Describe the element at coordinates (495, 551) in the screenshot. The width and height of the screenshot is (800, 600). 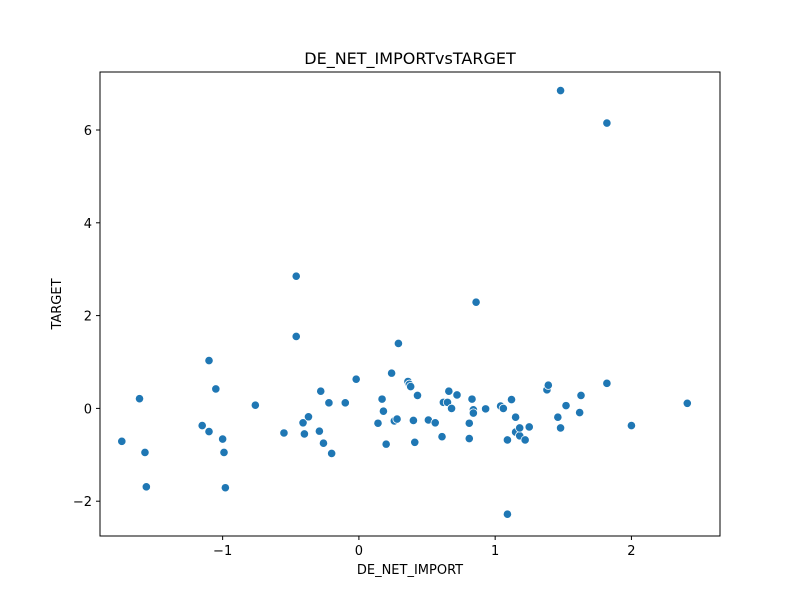
I see `x-tick-label: 1` at that location.